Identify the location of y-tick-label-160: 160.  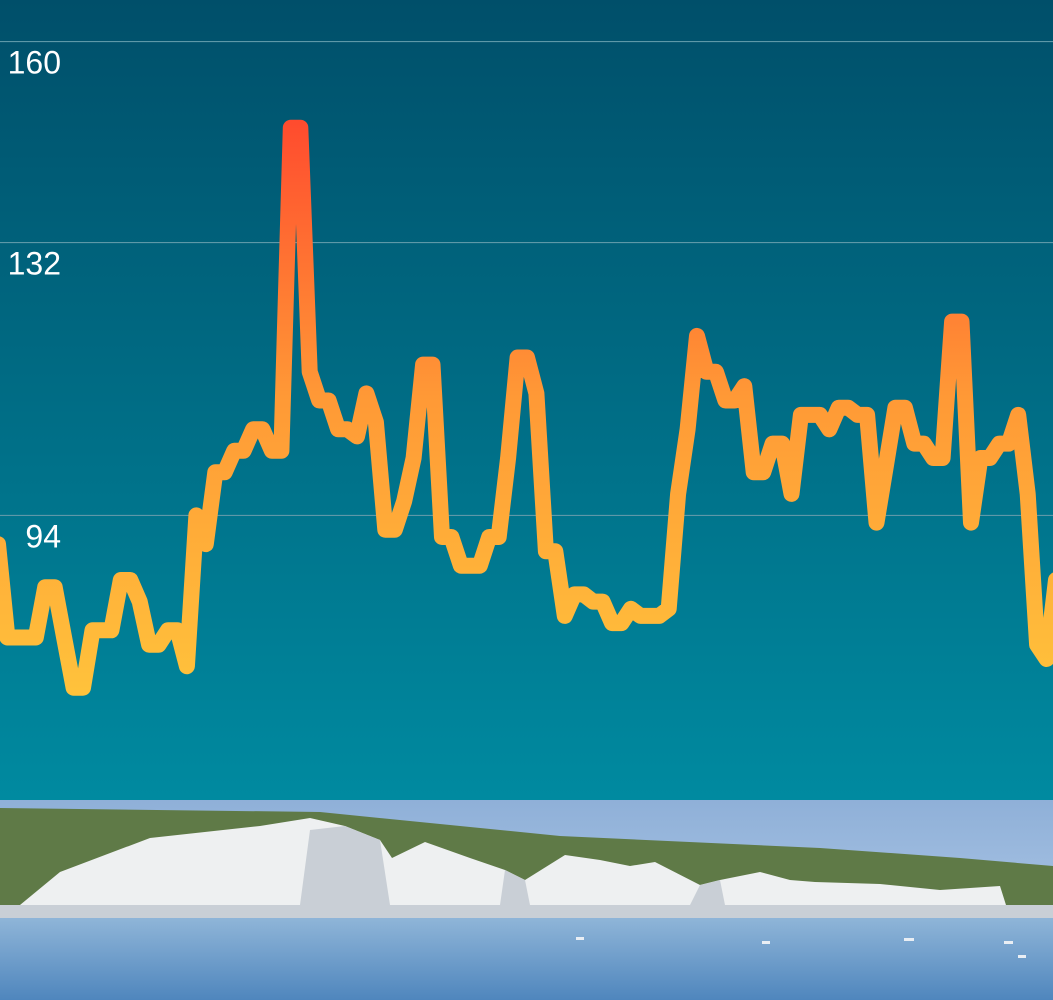
(34, 63).